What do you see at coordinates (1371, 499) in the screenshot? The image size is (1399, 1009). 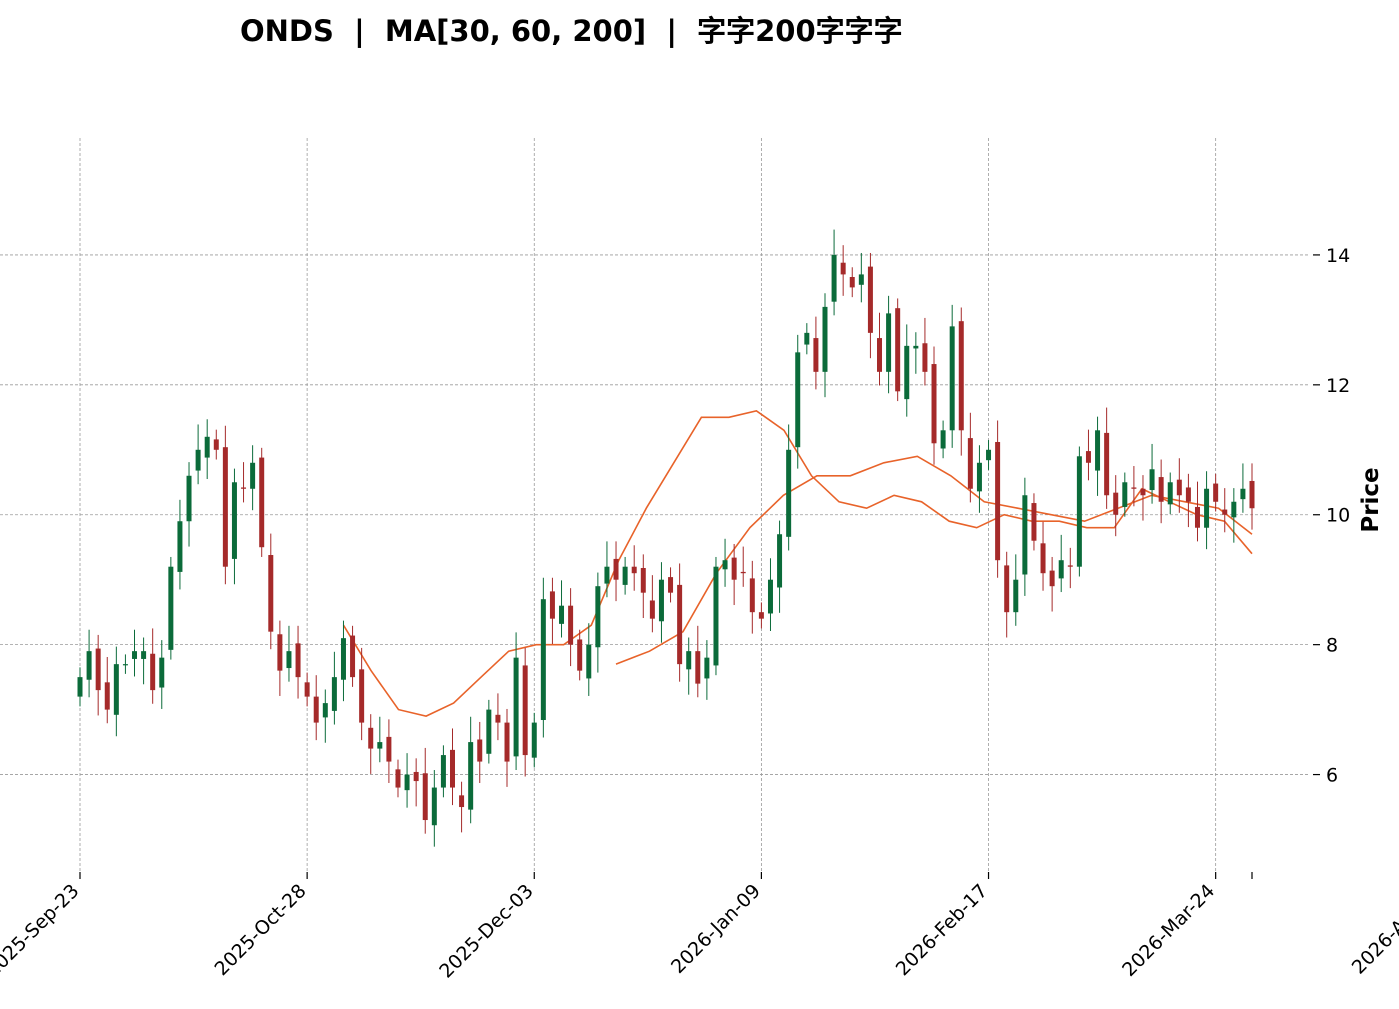 I see `y-axis-label: Price` at bounding box center [1371, 499].